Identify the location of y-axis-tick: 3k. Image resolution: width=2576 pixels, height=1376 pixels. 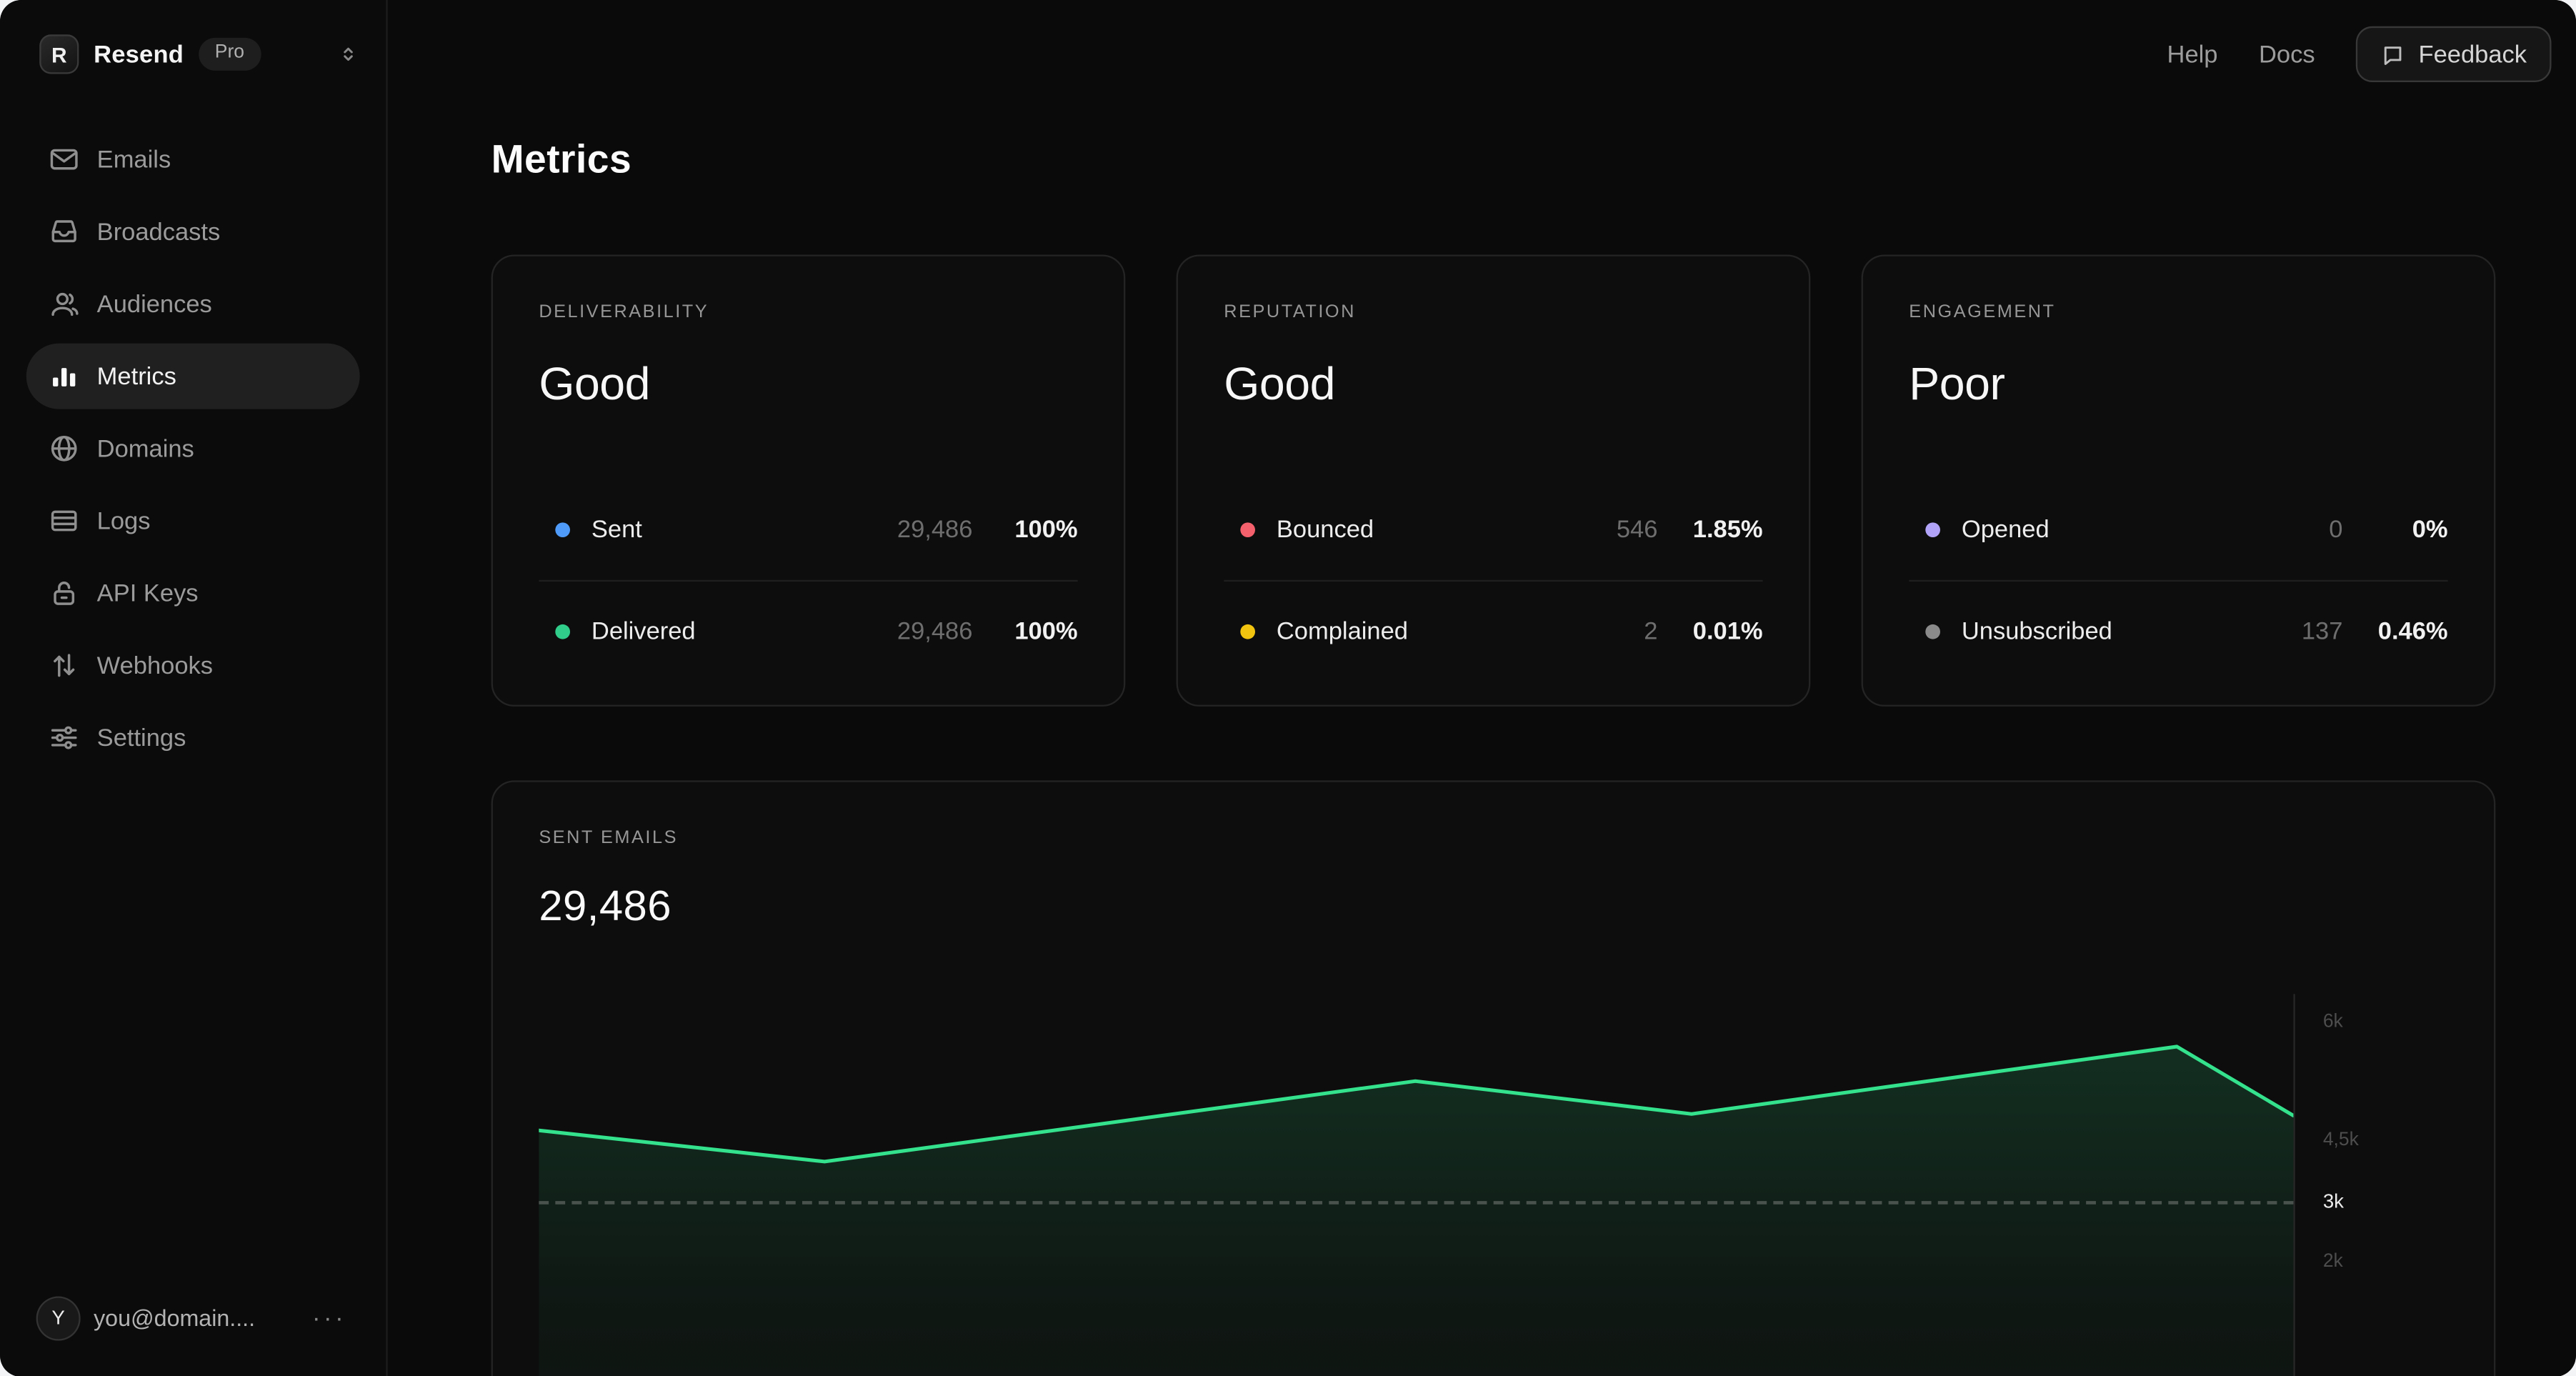
(2333, 1201).